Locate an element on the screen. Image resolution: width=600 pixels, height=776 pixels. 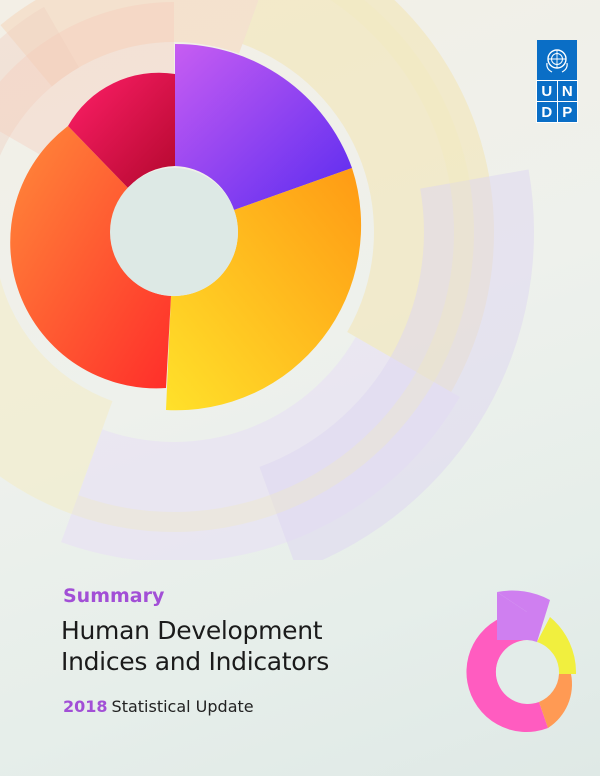
summary-label: Summary is located at coordinates (114, 596).